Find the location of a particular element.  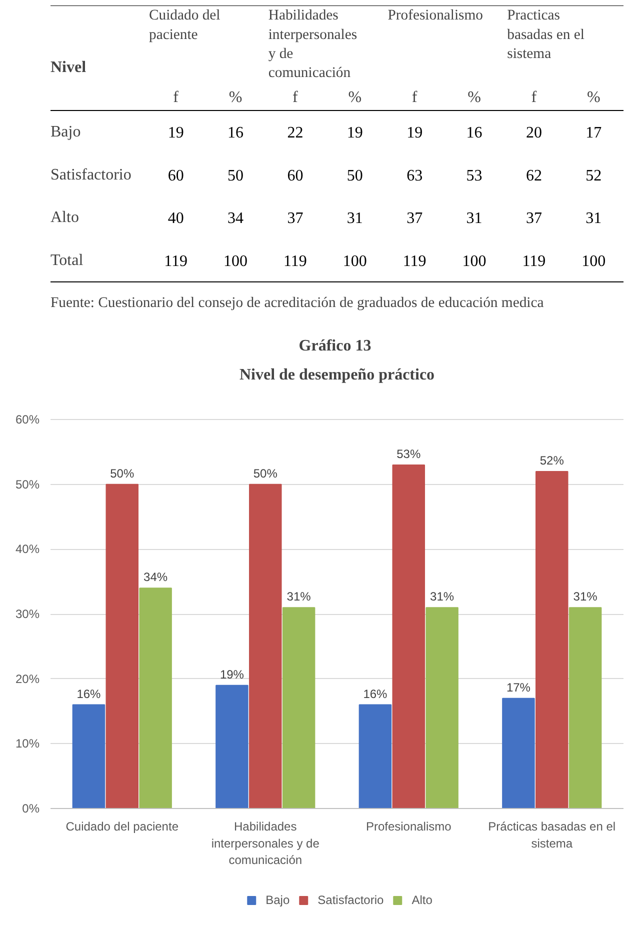

text: Cuidado del paciente is located at coordinates (184, 25).